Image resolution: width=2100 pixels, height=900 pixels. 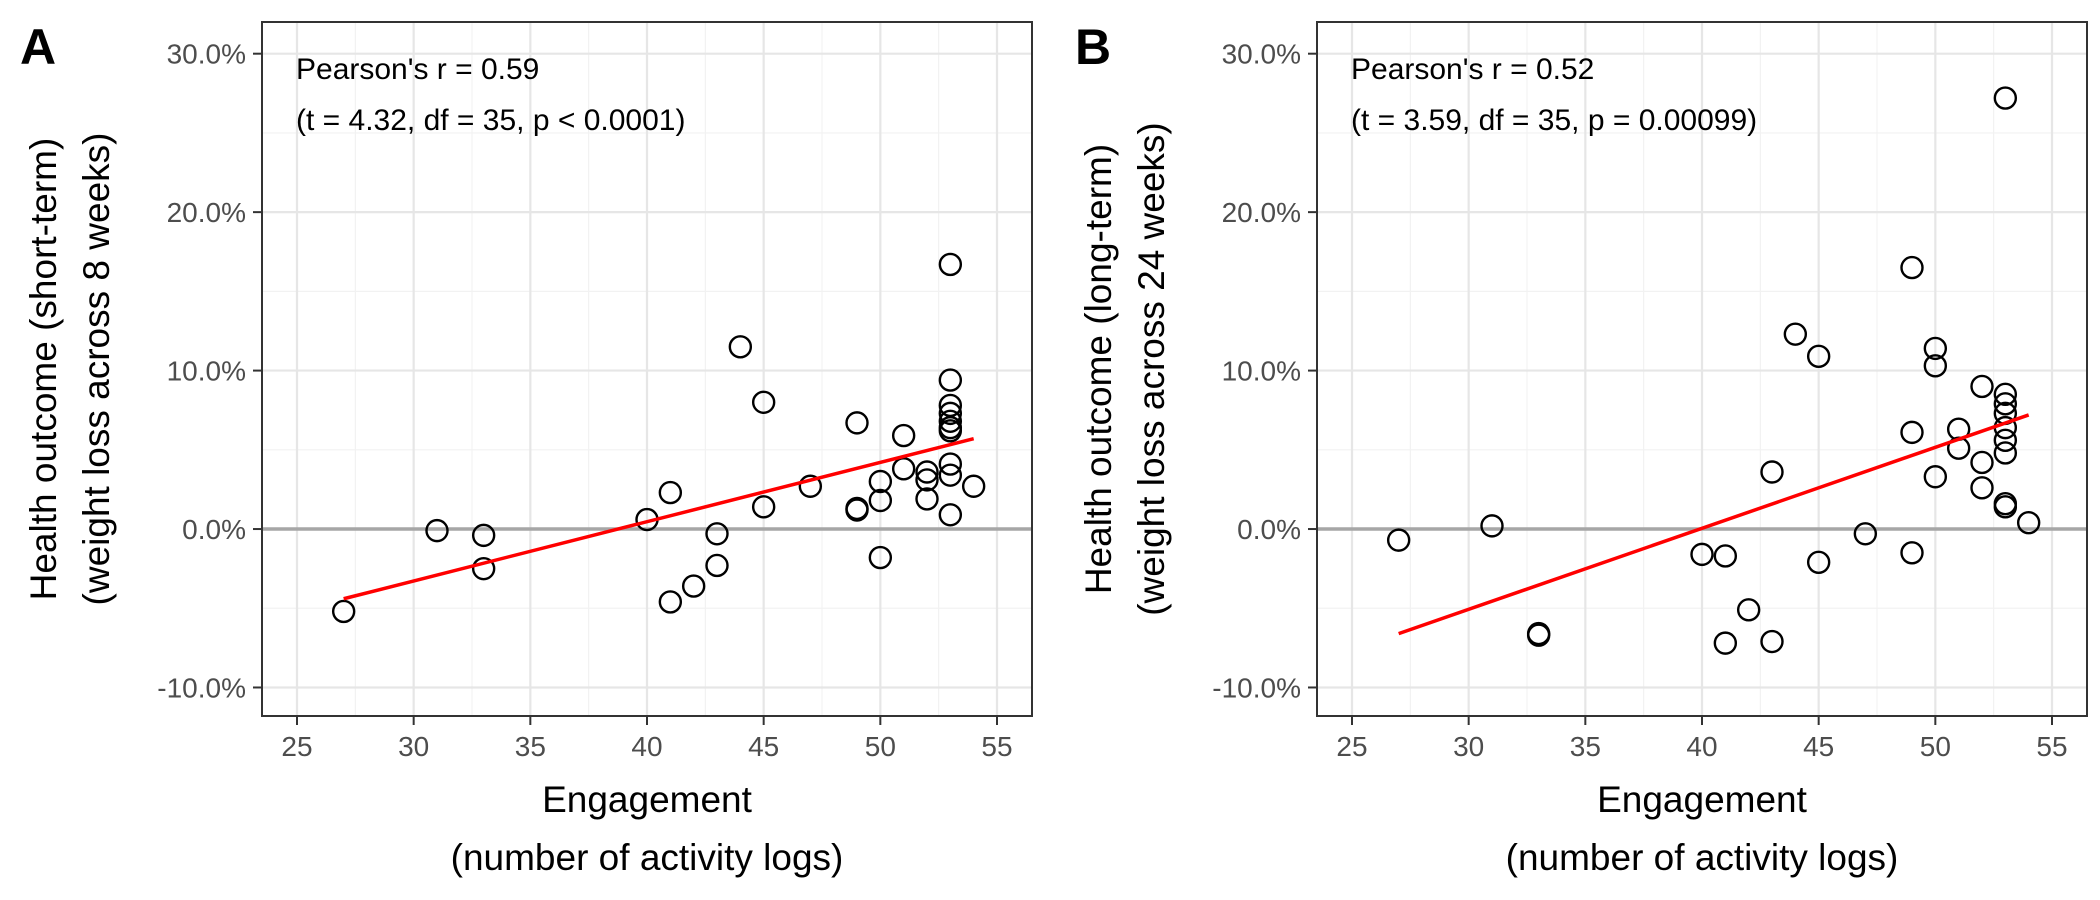 I want to click on panel-a-y-tick-label: 20.0%, so click(x=206, y=212).